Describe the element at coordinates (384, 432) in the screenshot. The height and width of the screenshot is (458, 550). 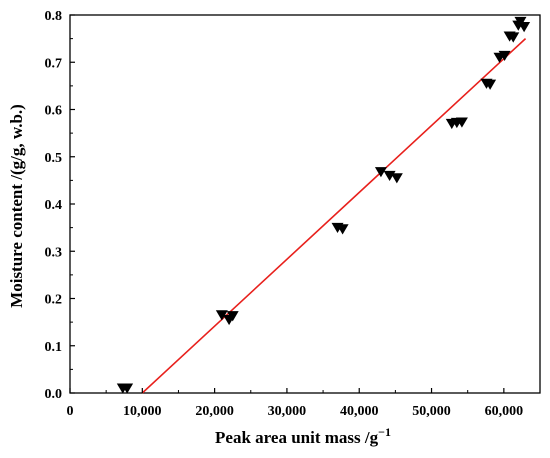
I see `x-axis-title-superscript: −1` at that location.